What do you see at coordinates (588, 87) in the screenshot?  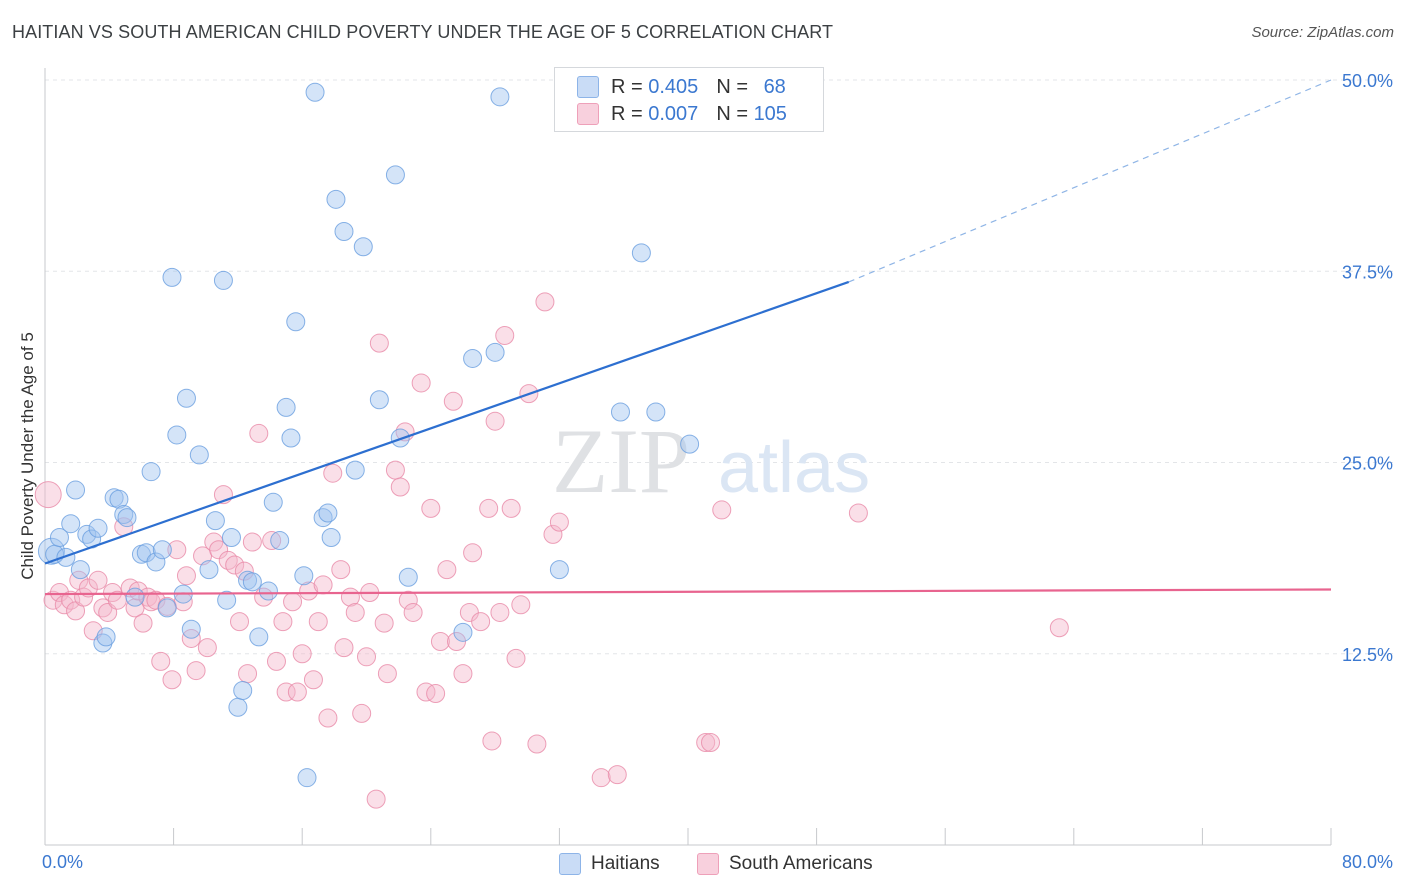 I see `haitians-swatch` at bounding box center [588, 87].